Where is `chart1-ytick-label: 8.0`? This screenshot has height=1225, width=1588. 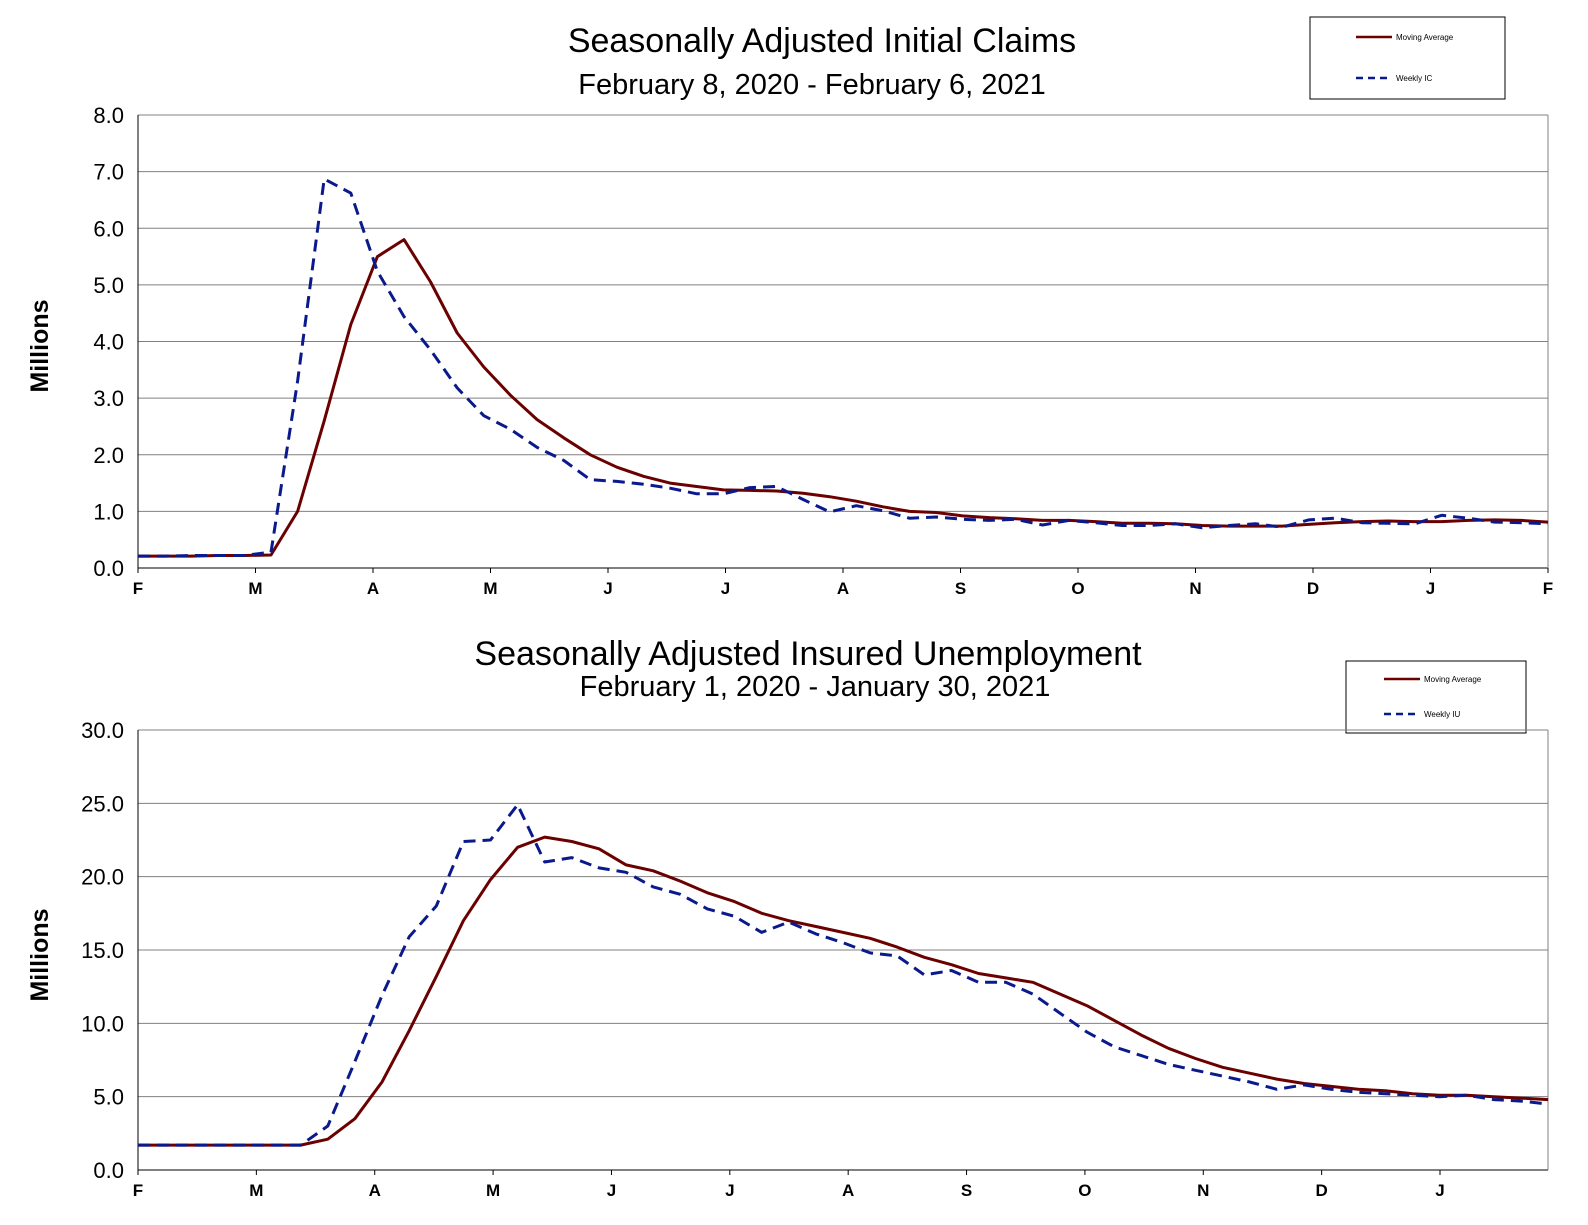 chart1-ytick-label: 8.0 is located at coordinates (108, 115).